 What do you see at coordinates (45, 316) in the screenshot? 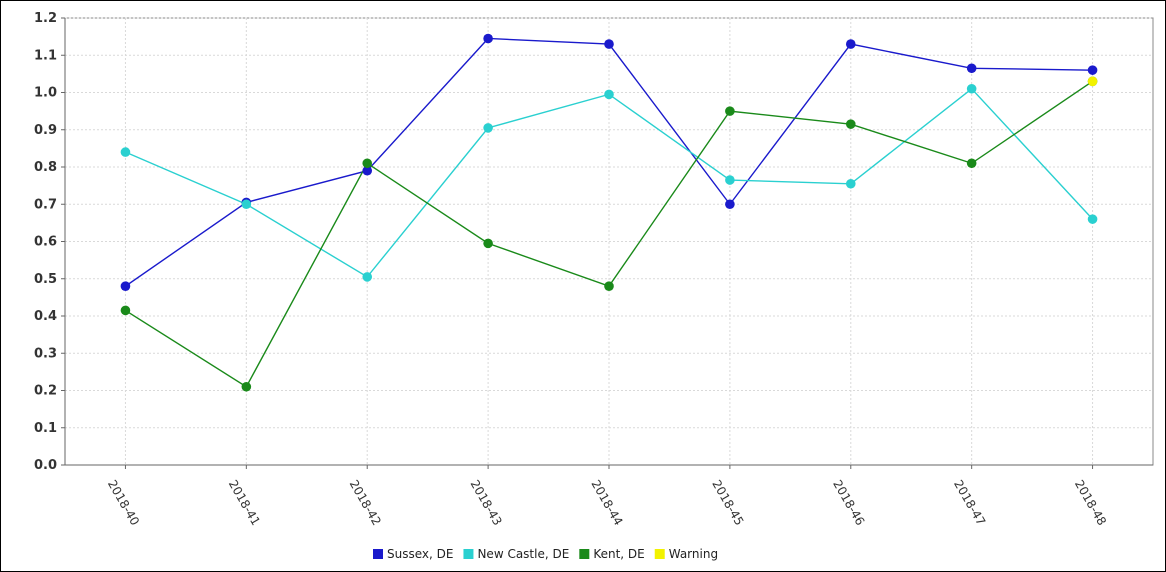
I see `y-tick-label: 0.4` at bounding box center [45, 316].